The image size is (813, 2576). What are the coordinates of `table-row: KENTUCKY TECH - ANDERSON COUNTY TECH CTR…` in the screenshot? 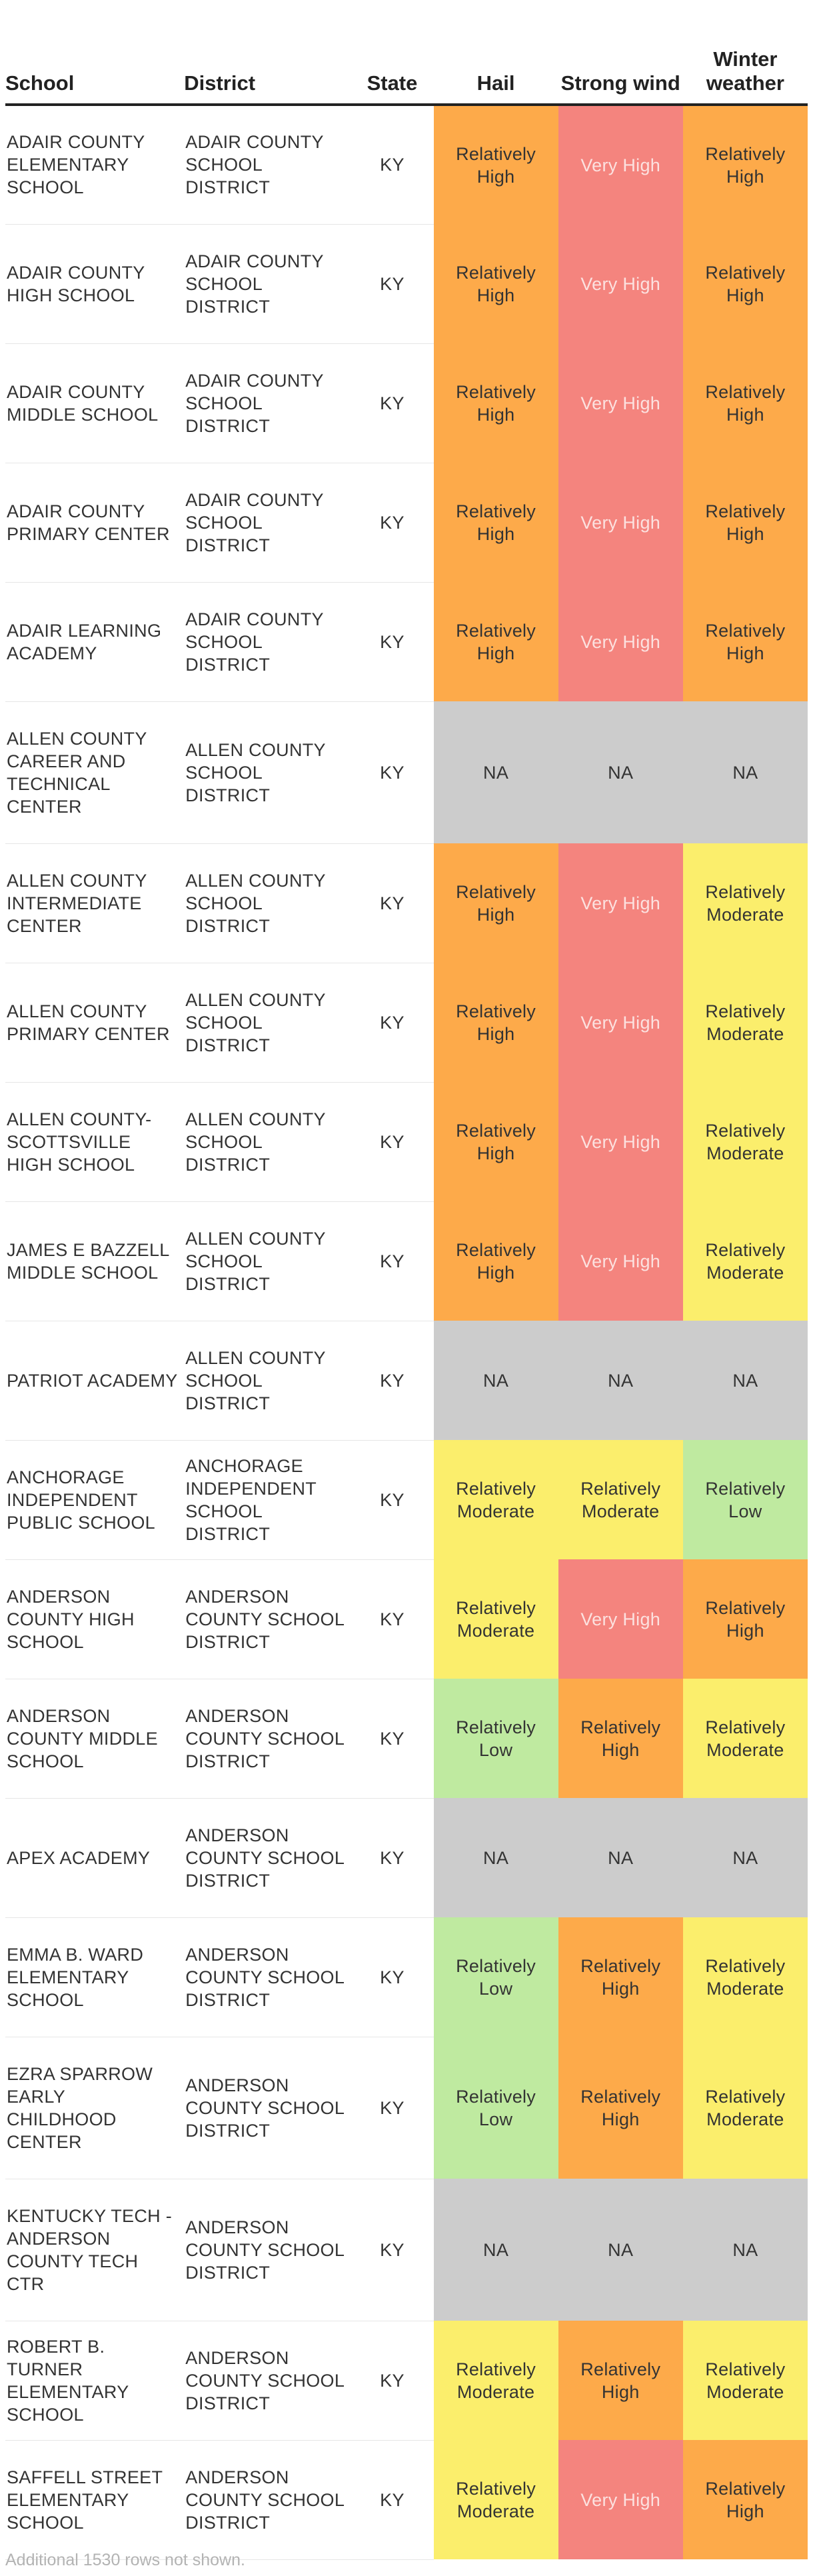 It's located at (406, 2250).